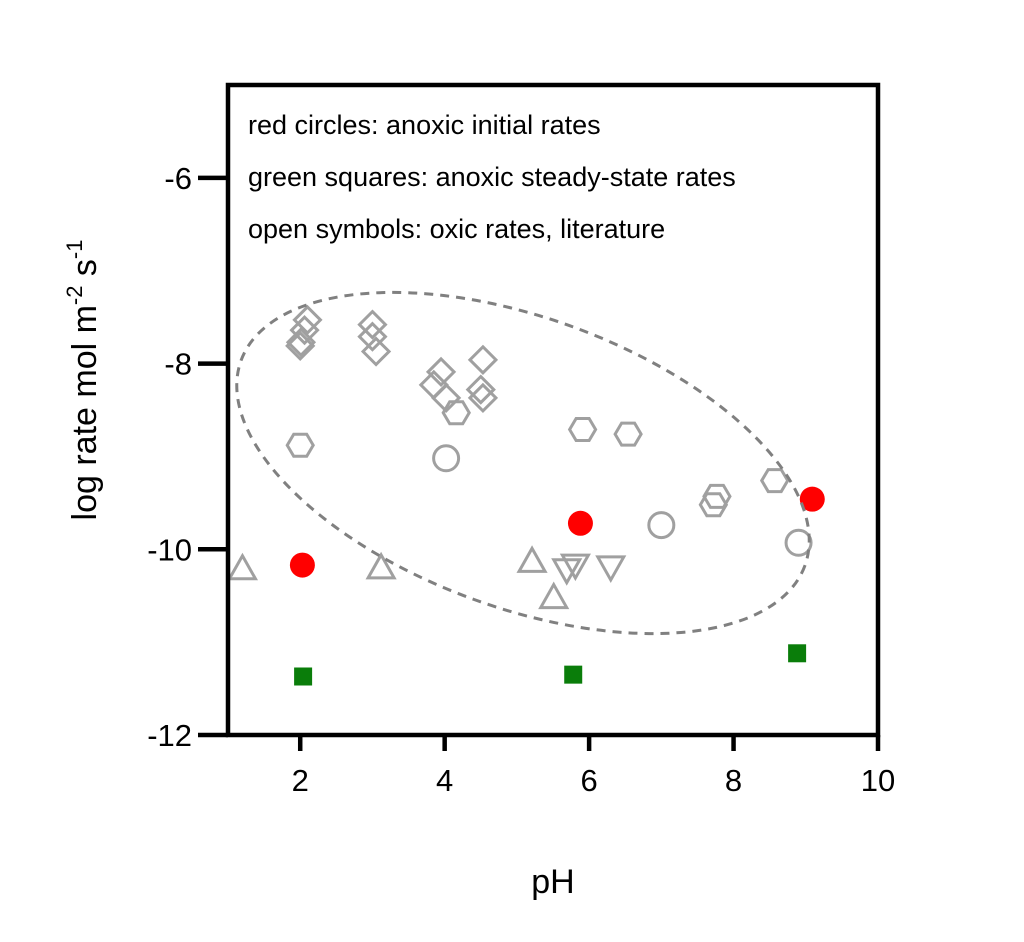  Describe the element at coordinates (424, 125) in the screenshot. I see `legend-line-1: red circles: anoxic initial rates` at that location.